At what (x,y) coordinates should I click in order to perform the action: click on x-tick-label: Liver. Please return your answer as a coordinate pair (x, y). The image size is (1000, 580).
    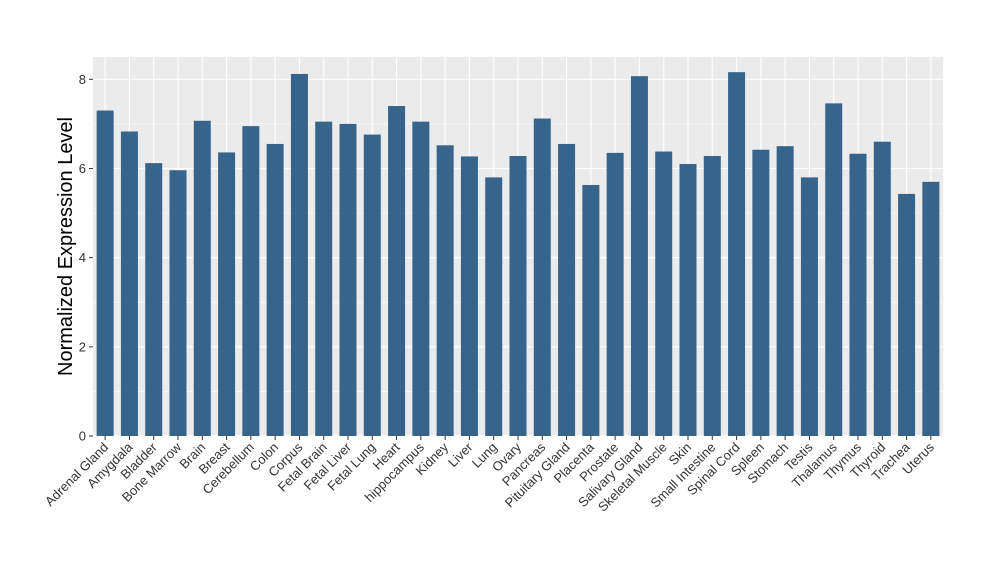
    Looking at the image, I should click on (460, 454).